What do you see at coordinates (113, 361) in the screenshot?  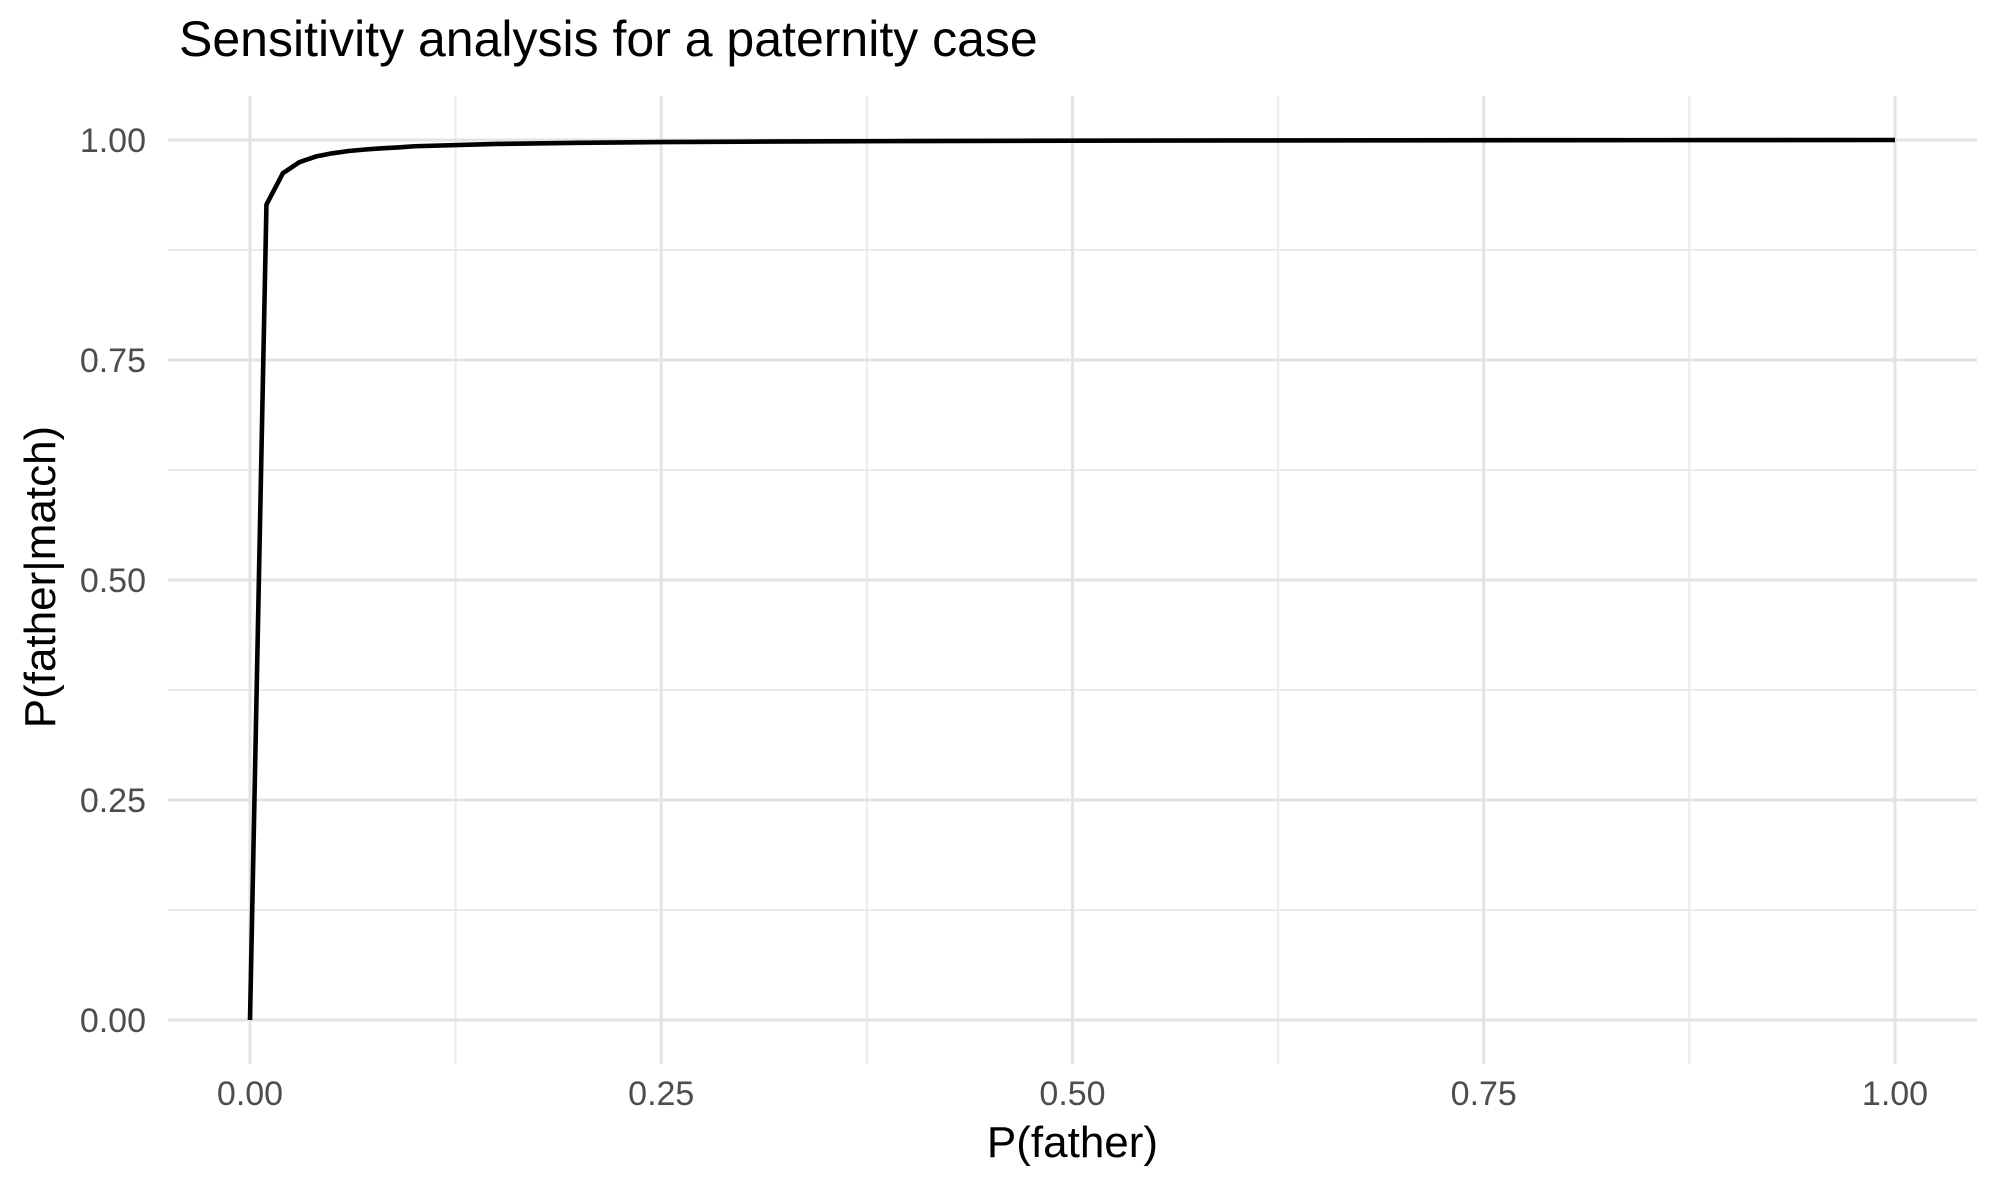 I see `y-tick-label: 0.75` at bounding box center [113, 361].